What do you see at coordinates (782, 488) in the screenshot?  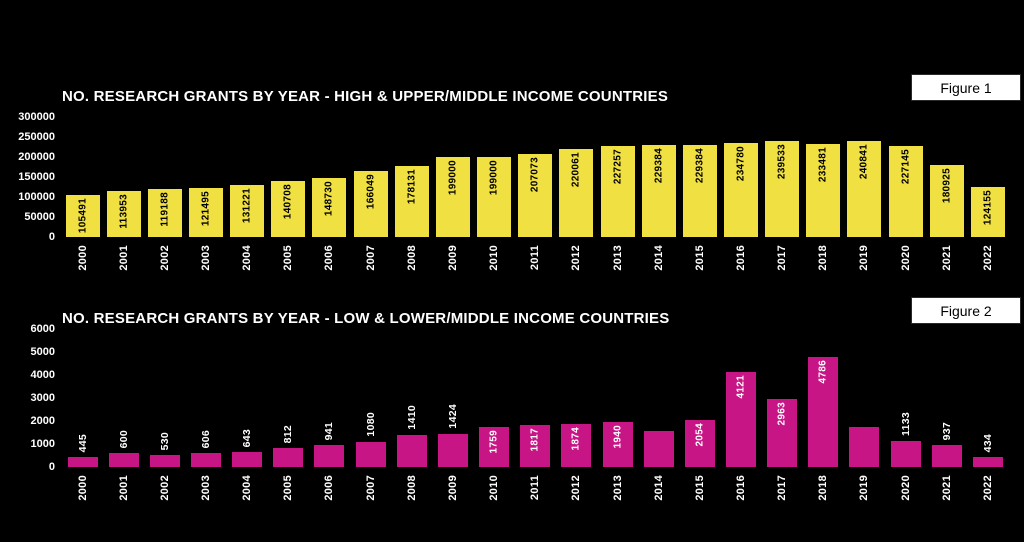 I see `year-label: 2017` at bounding box center [782, 488].